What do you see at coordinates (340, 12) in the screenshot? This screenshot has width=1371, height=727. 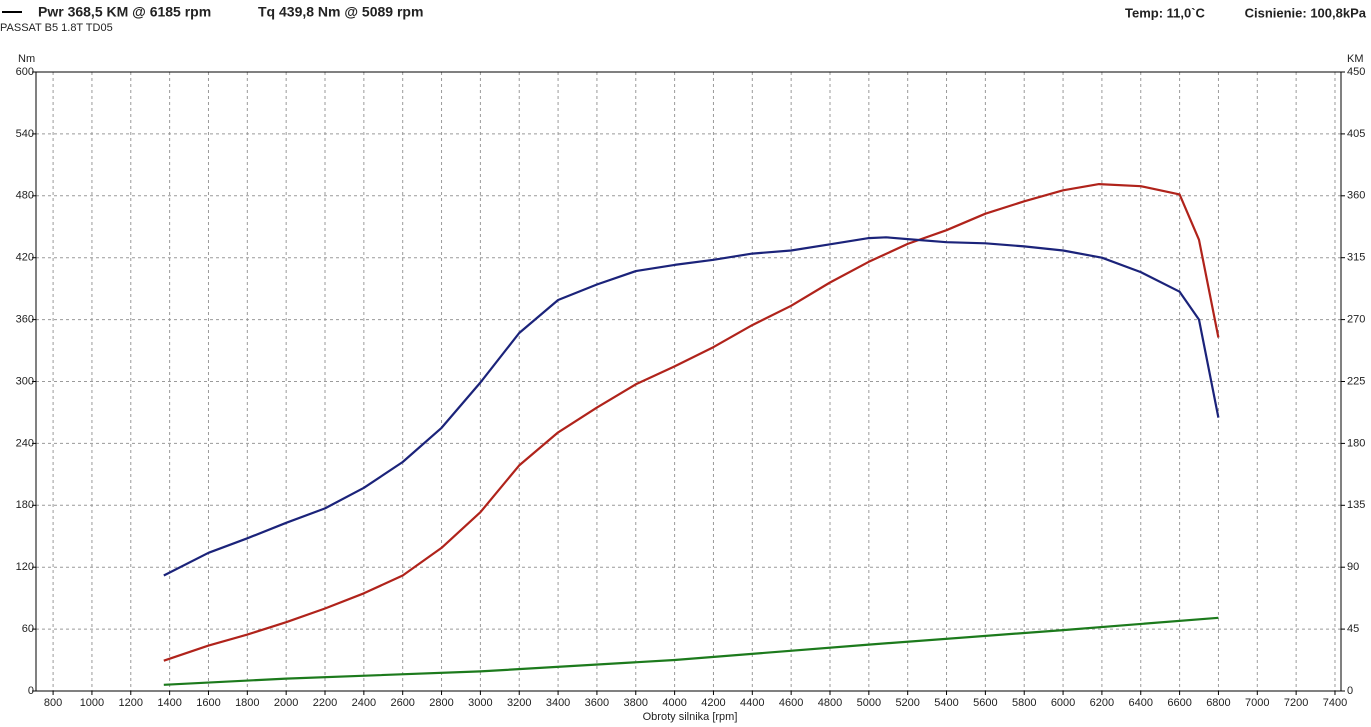 I see `legend-torque: Tq 439,8 Nm @ 5089 rpm` at bounding box center [340, 12].